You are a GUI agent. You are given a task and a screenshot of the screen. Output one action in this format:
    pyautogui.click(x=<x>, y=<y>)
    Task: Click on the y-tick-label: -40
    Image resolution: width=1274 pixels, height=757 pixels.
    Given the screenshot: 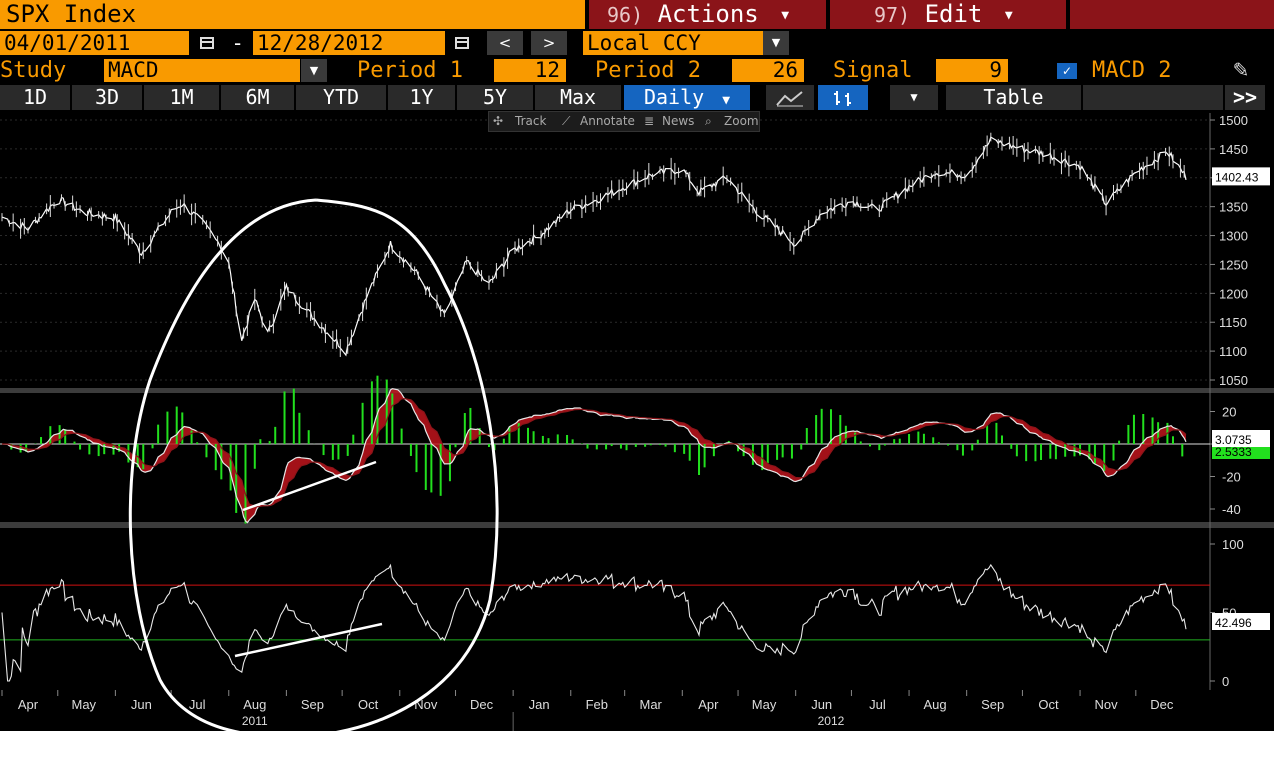 What is the action you would take?
    pyautogui.click(x=1231, y=509)
    